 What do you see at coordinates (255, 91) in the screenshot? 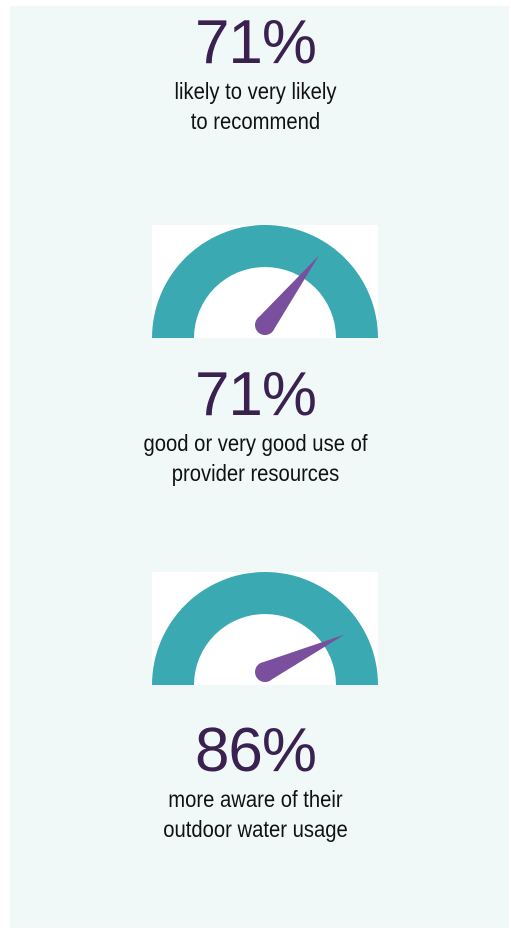
I see `stat-caption-line1: likely to very likely` at bounding box center [255, 91].